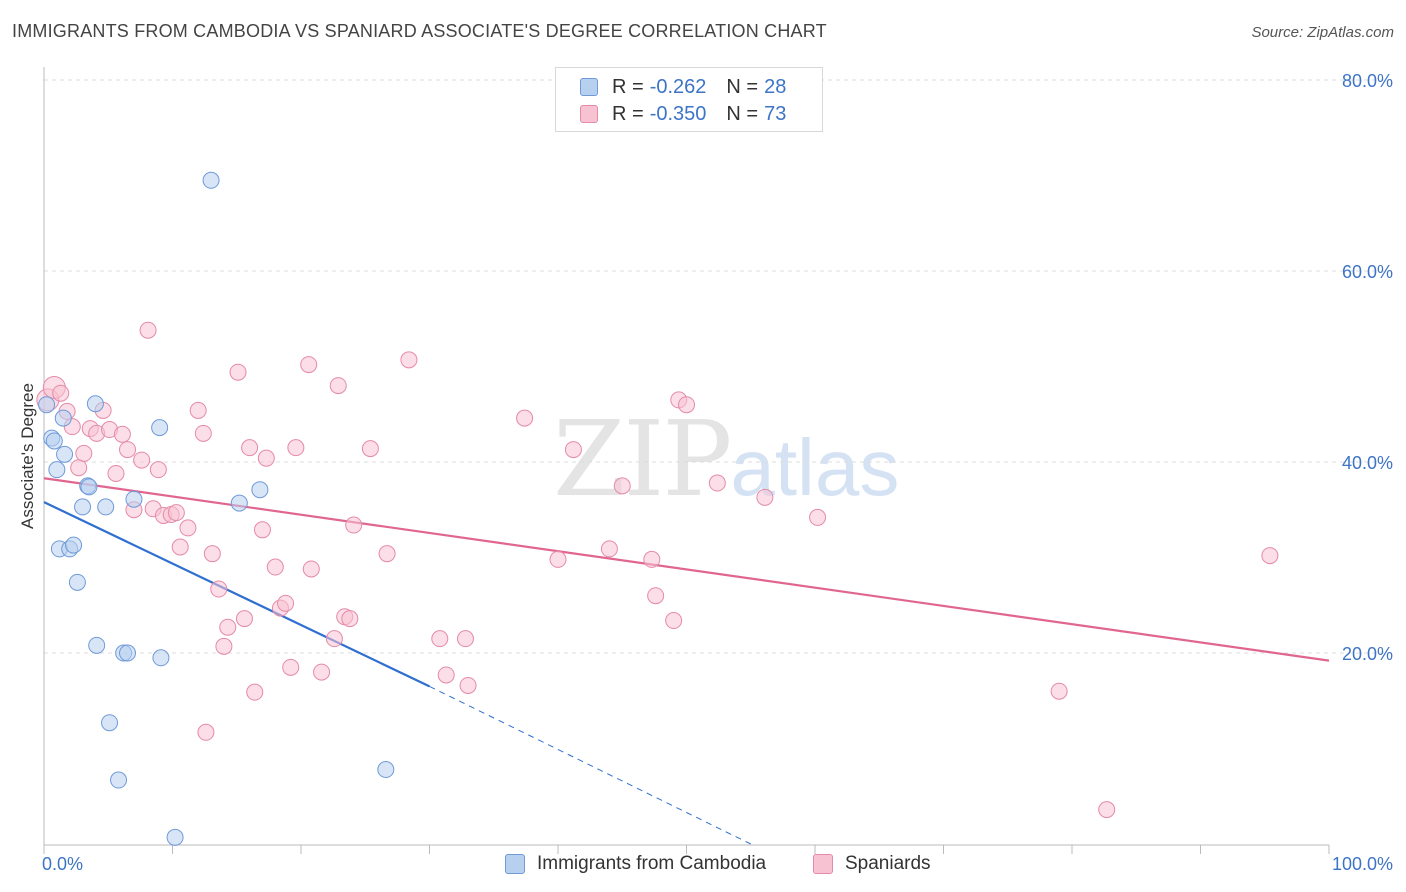 The width and height of the screenshot is (1406, 892). I want to click on legend-n-value: 73, so click(775, 113).